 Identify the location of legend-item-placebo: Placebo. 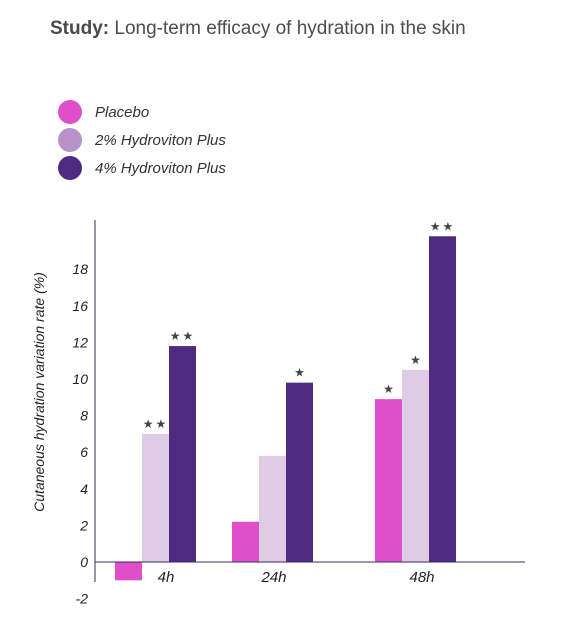
(142, 112).